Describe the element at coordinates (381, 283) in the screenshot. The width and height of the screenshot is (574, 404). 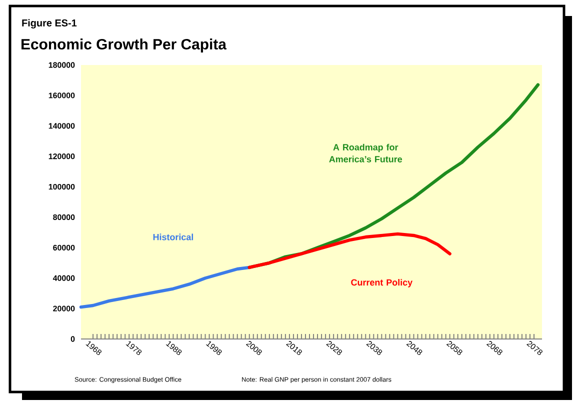
I see `text: Current Policy` at that location.